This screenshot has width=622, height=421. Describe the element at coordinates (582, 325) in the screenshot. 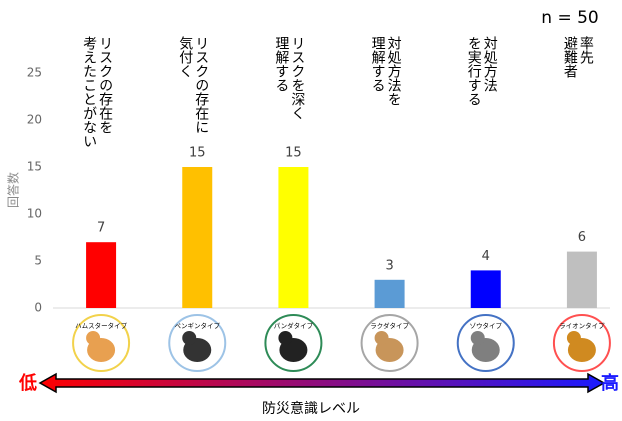

I see `type-label: ライオンタイプ` at that location.